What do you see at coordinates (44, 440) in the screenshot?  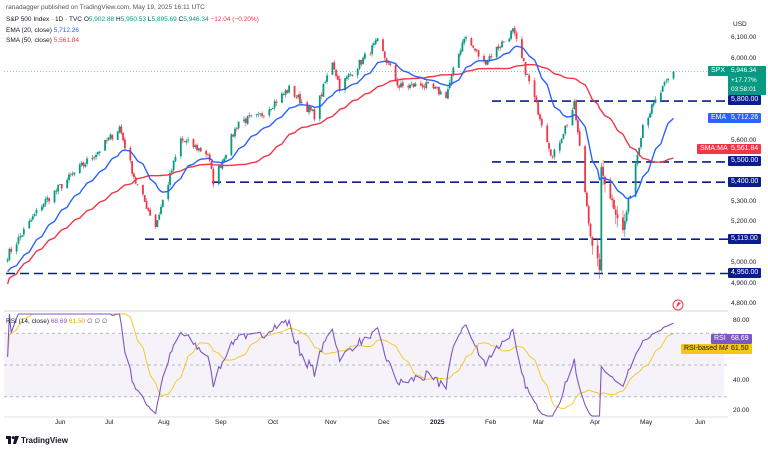 I see `tradingview-logo-text: TradingView` at bounding box center [44, 440].